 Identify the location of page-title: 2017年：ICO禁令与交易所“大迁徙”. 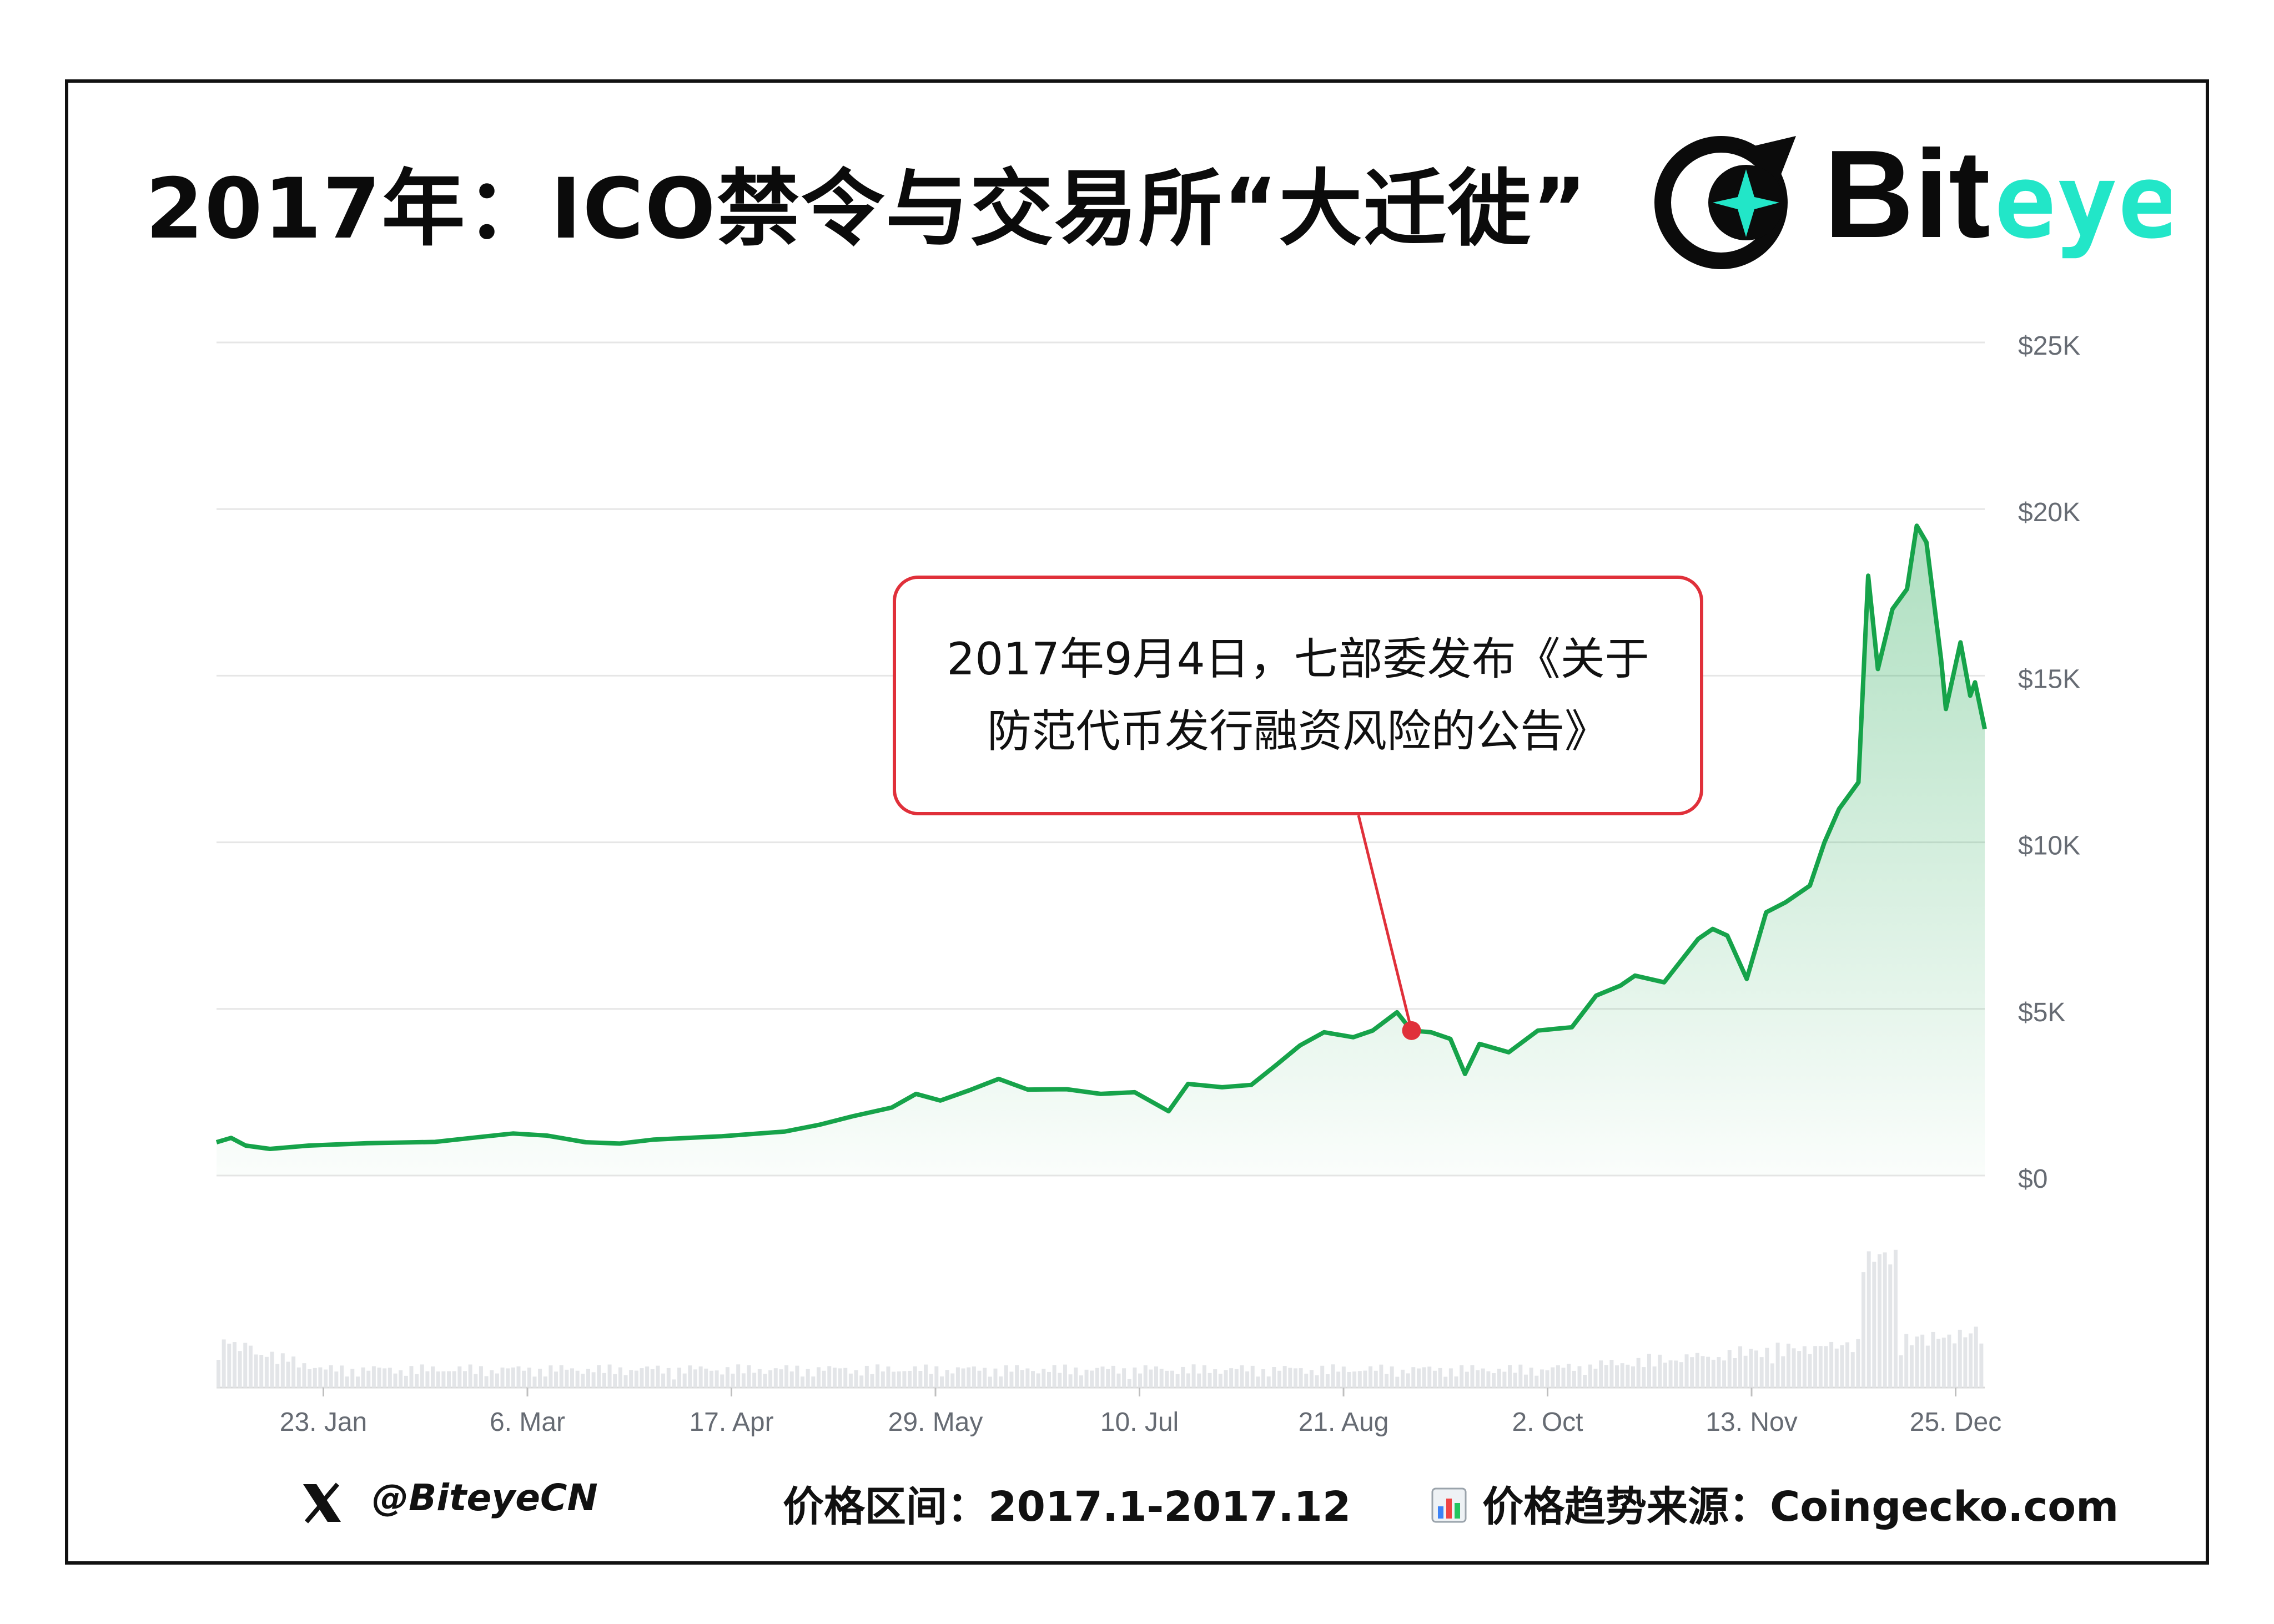
(866, 210).